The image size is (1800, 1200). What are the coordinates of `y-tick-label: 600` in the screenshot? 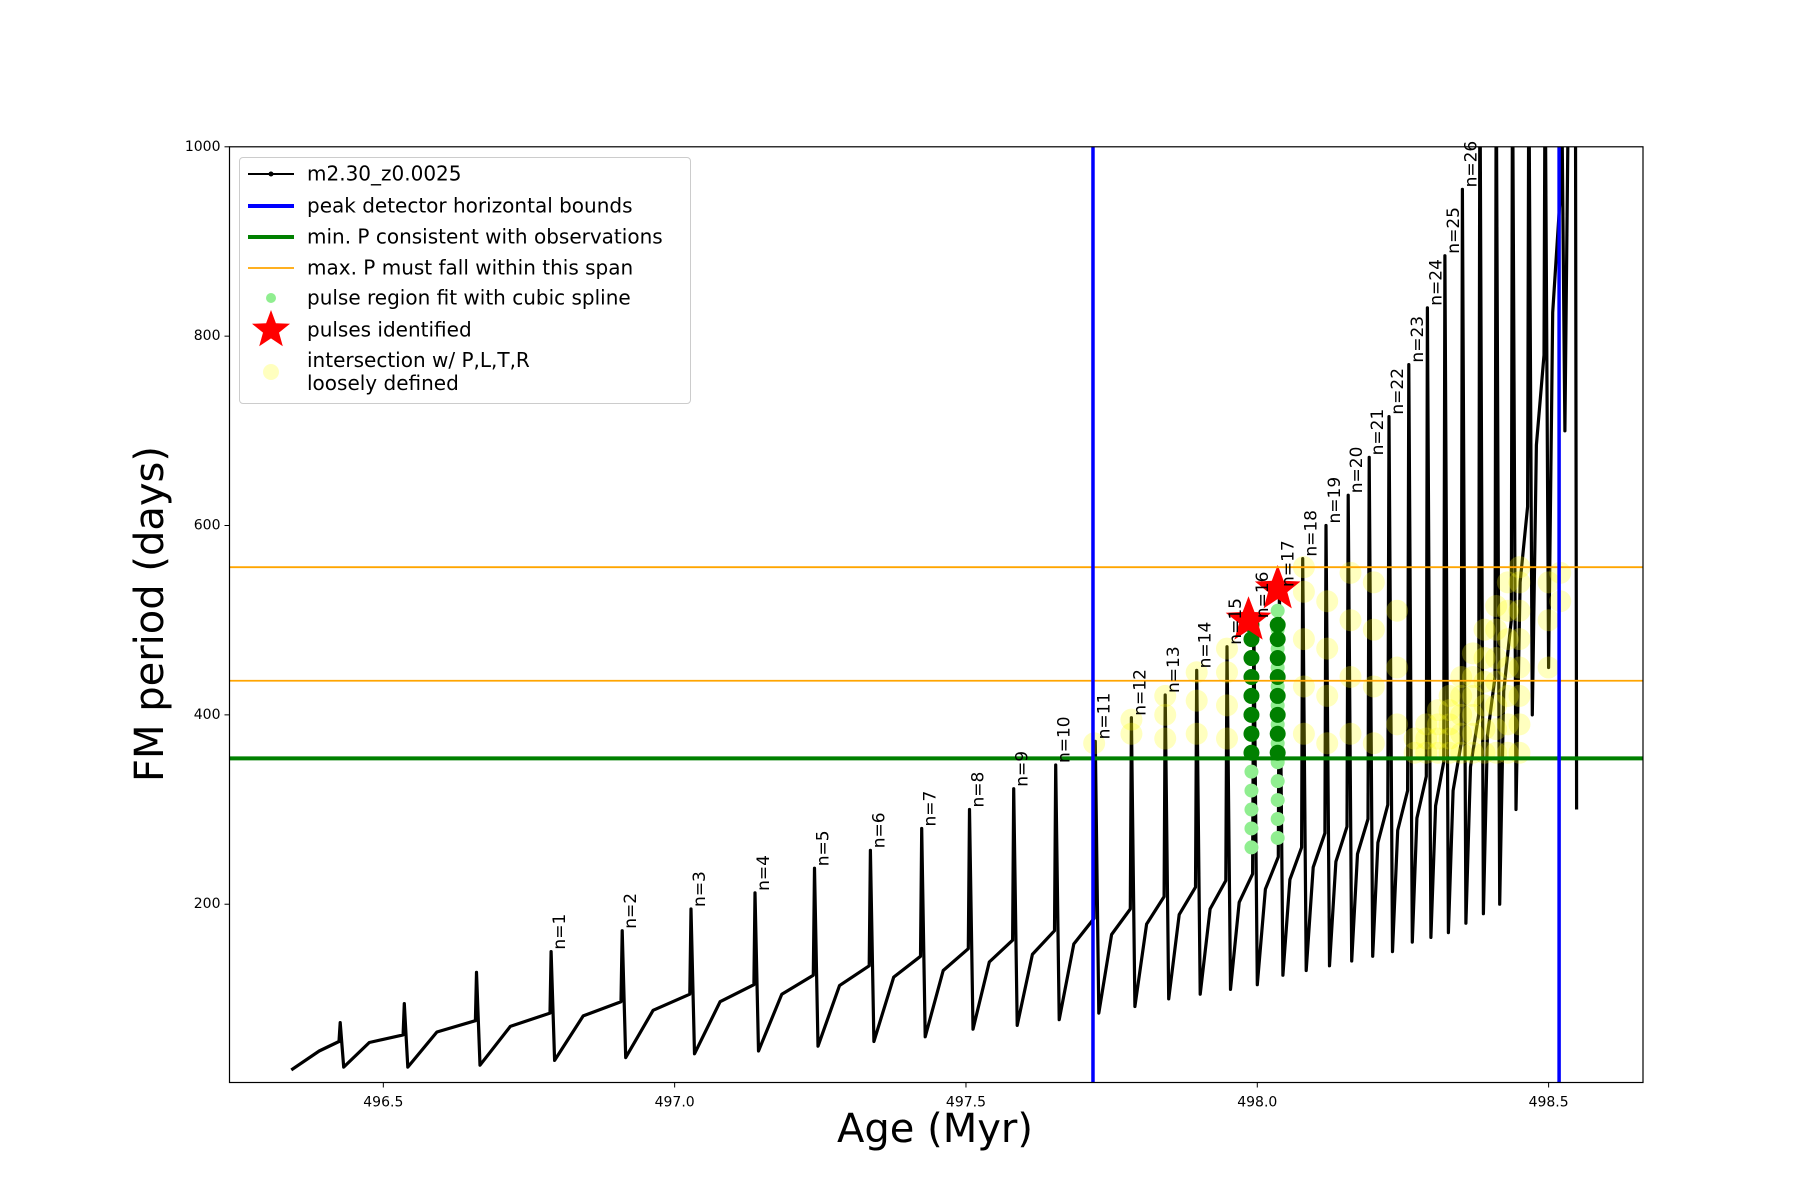 It's located at (207, 526).